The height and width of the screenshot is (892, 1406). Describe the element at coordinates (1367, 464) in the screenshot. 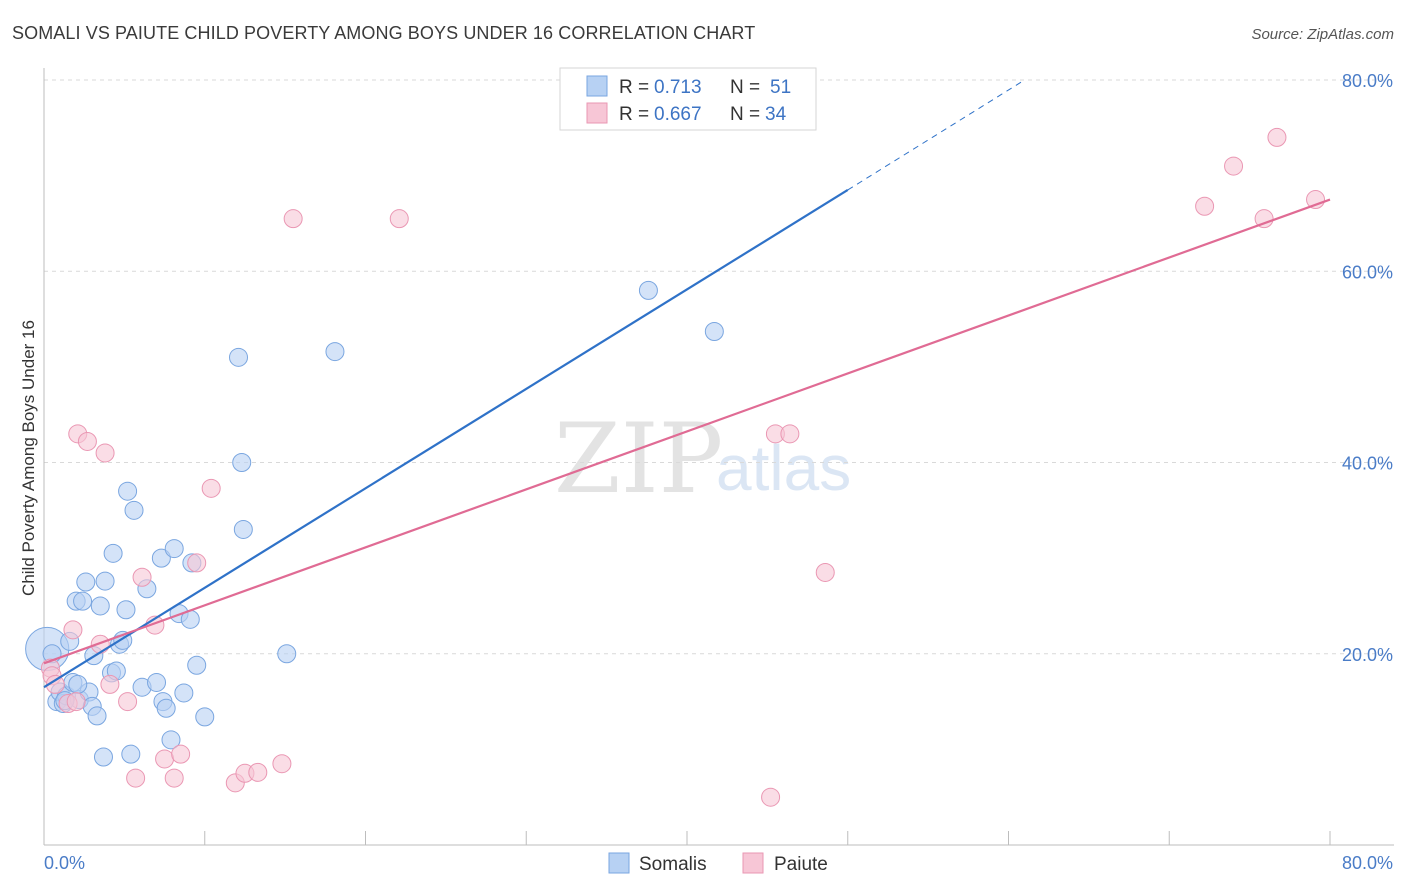

I see `y-tick-label-40: 40.0%` at that location.